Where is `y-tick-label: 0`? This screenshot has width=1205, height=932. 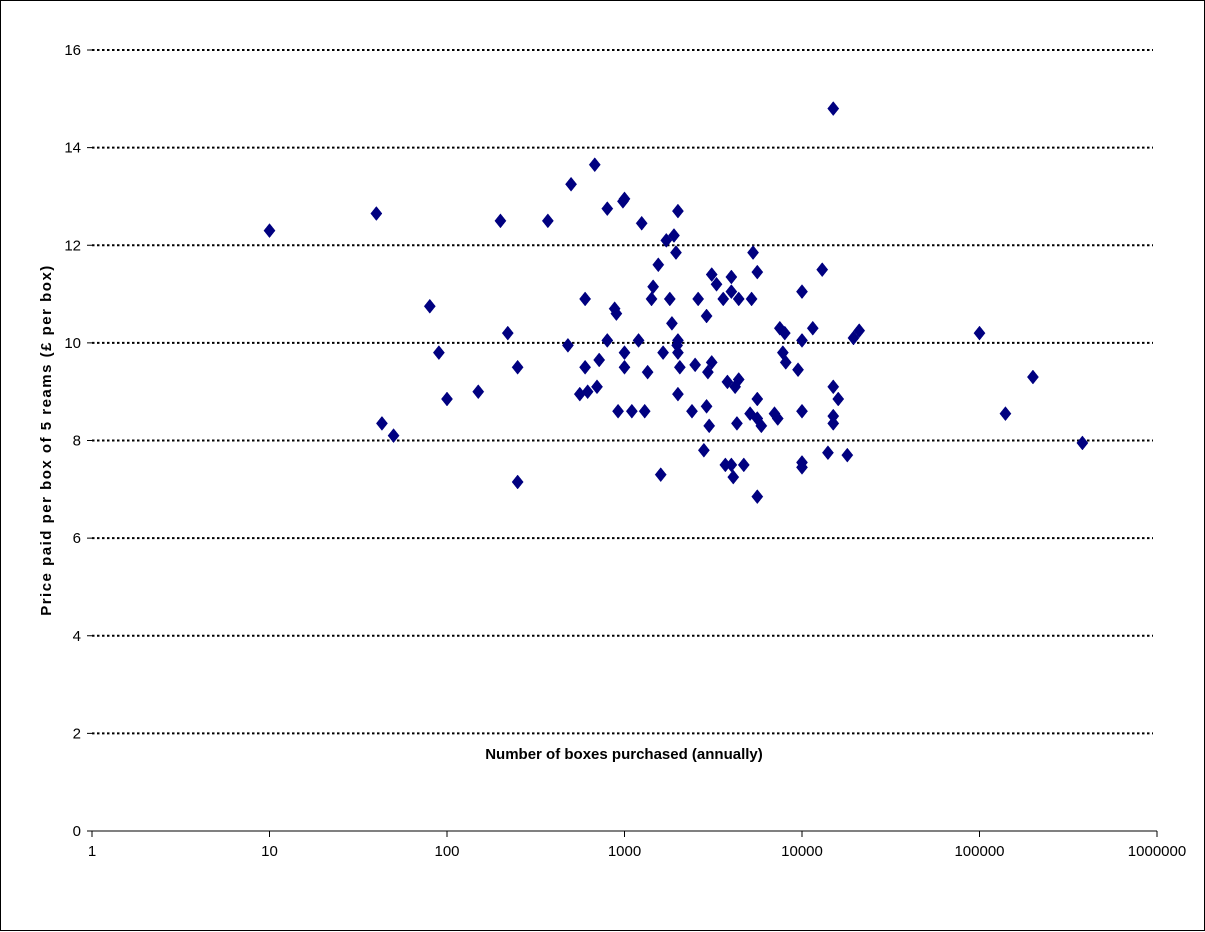 y-tick-label: 0 is located at coordinates (77, 831).